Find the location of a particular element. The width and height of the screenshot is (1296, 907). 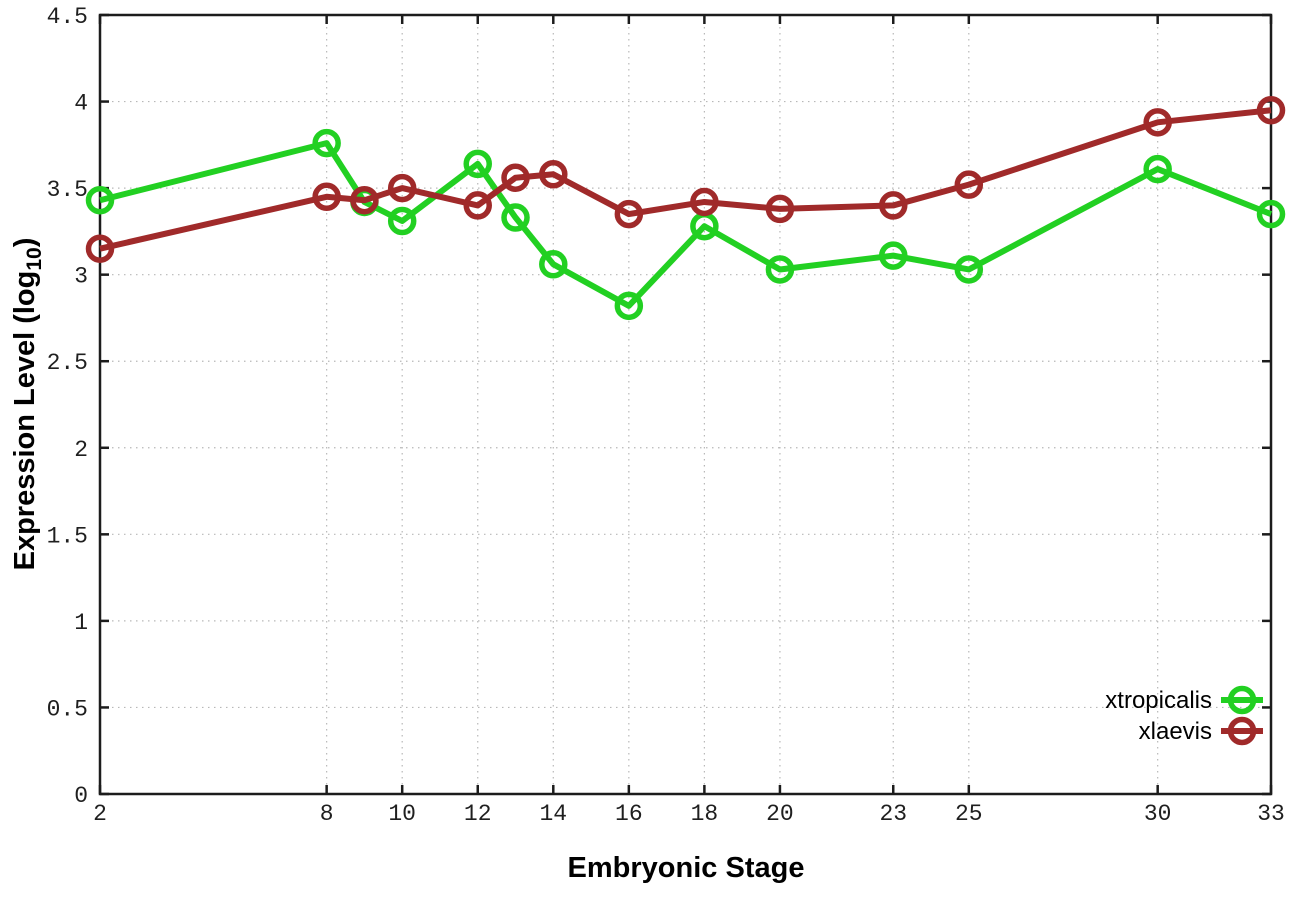

y-tick-label: 2 is located at coordinates (81, 450).